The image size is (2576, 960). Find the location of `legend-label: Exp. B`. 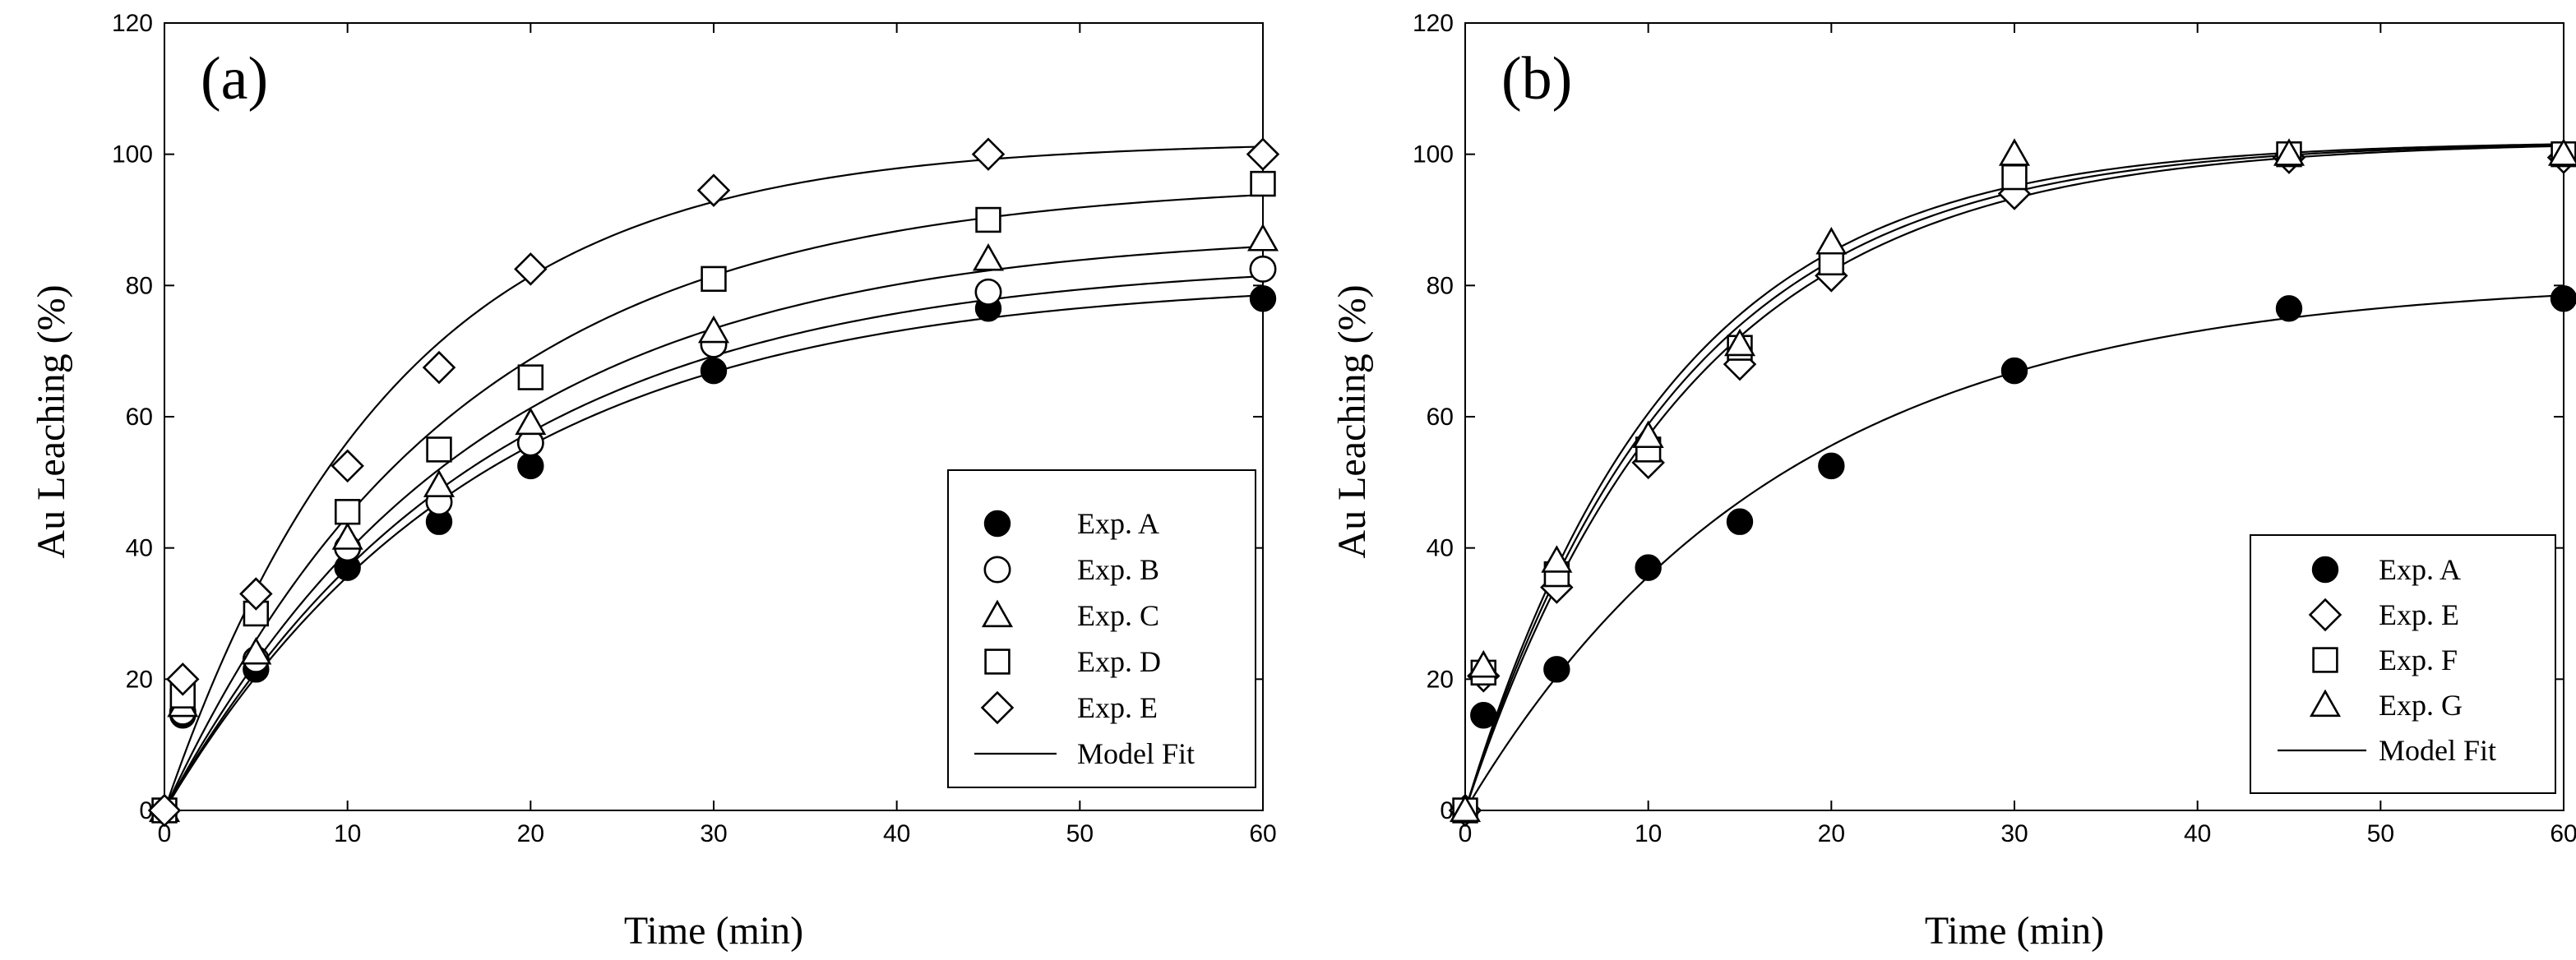

legend-label: Exp. B is located at coordinates (1118, 569).